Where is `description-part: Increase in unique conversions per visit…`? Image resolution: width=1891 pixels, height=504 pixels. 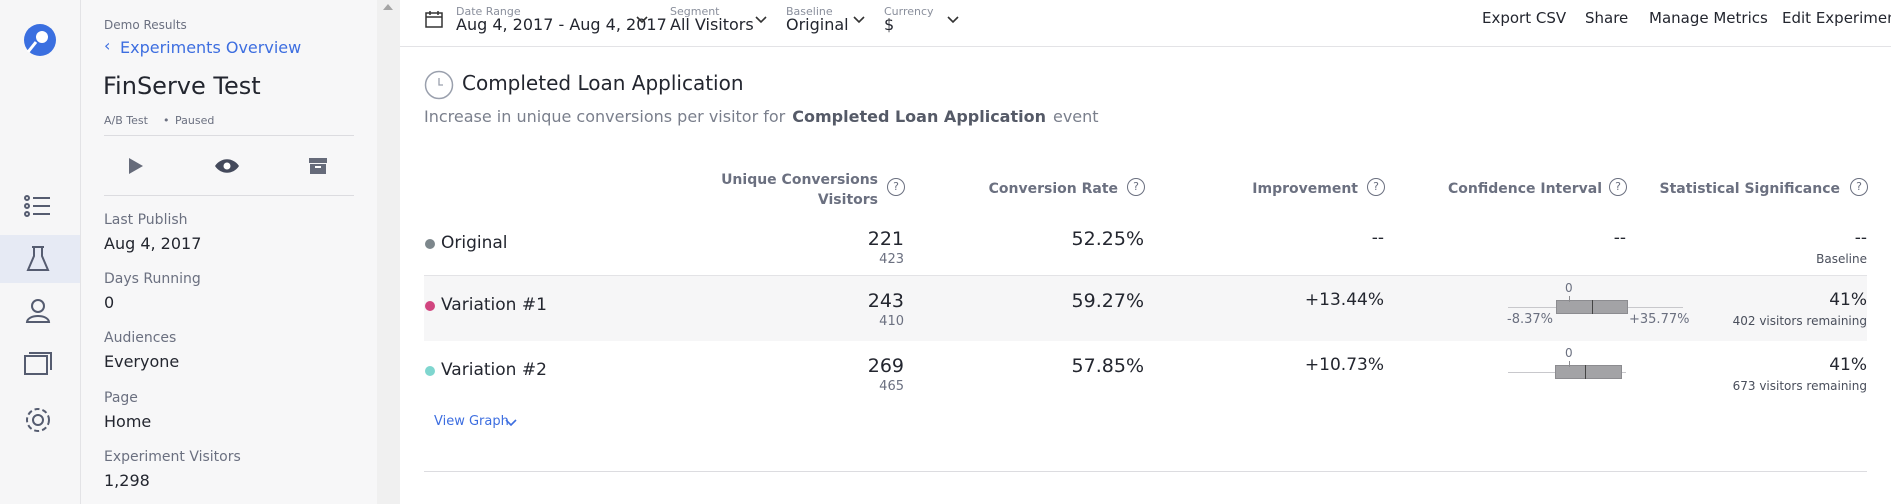 description-part: Increase in unique conversions per visit… is located at coordinates (605, 116).